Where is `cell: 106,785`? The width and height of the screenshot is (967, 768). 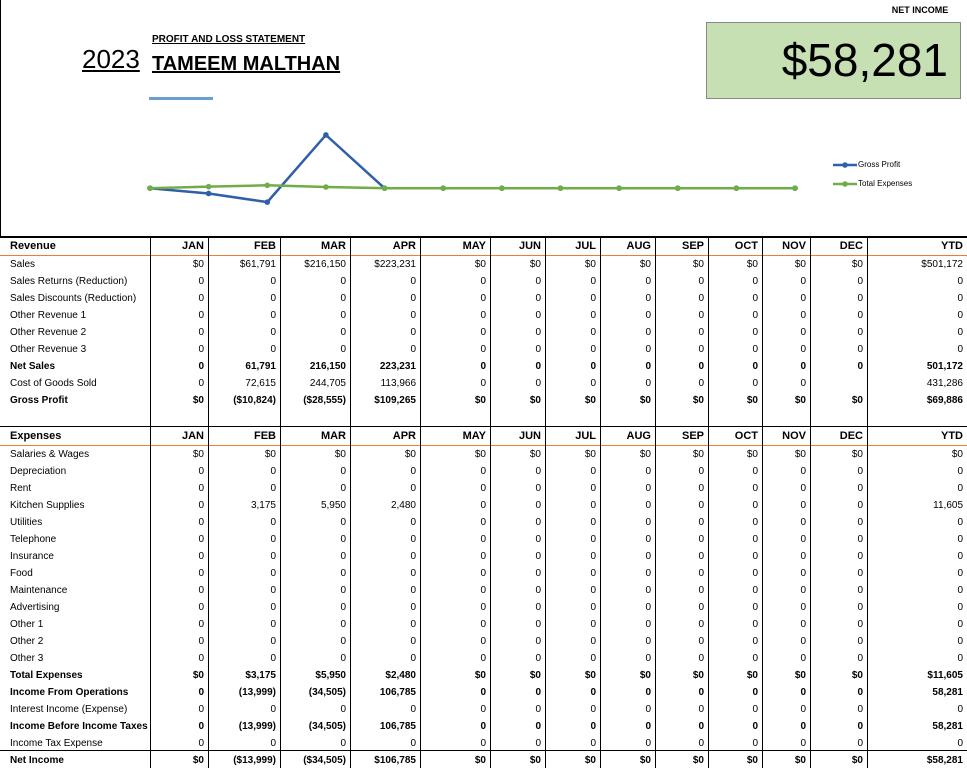 cell: 106,785 is located at coordinates (397, 726).